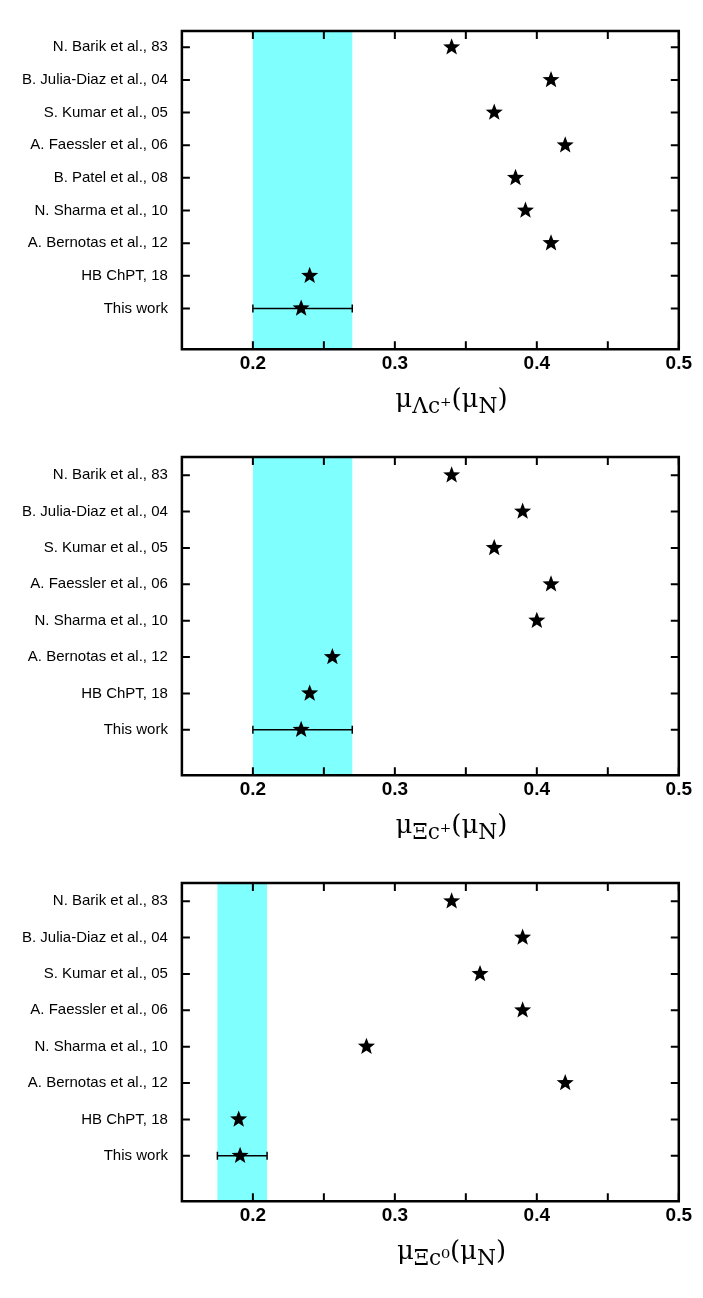 The width and height of the screenshot is (703, 1298). I want to click on x-axis-title: μ$_{Ξc⁰}$(μ$_{N}$), so click(451, 1253).